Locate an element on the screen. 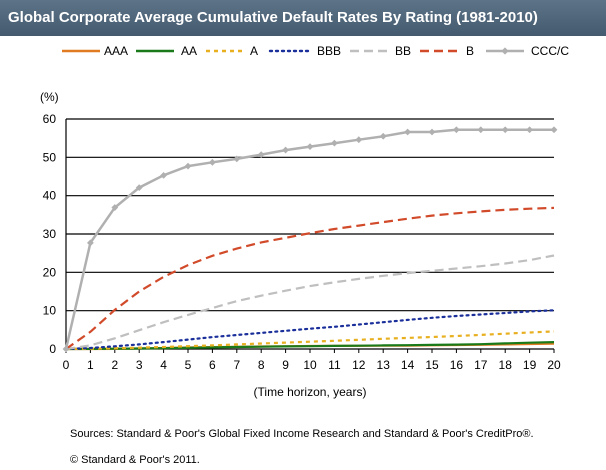 Image resolution: width=606 pixels, height=470 pixels. y-tick-label: 0 is located at coordinates (52, 349).